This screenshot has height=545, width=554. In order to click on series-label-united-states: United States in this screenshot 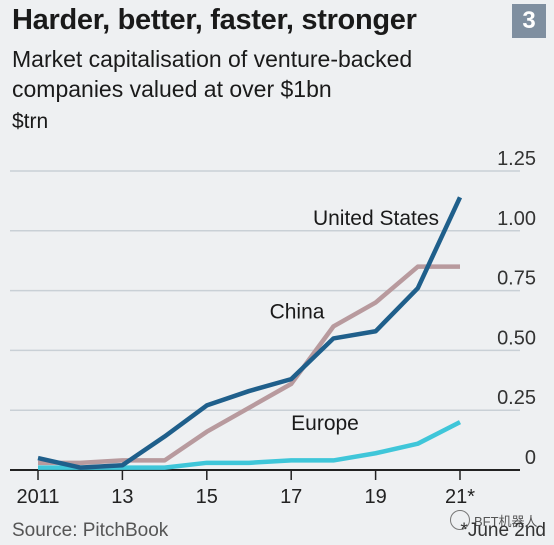, I will do `click(376, 218)`.